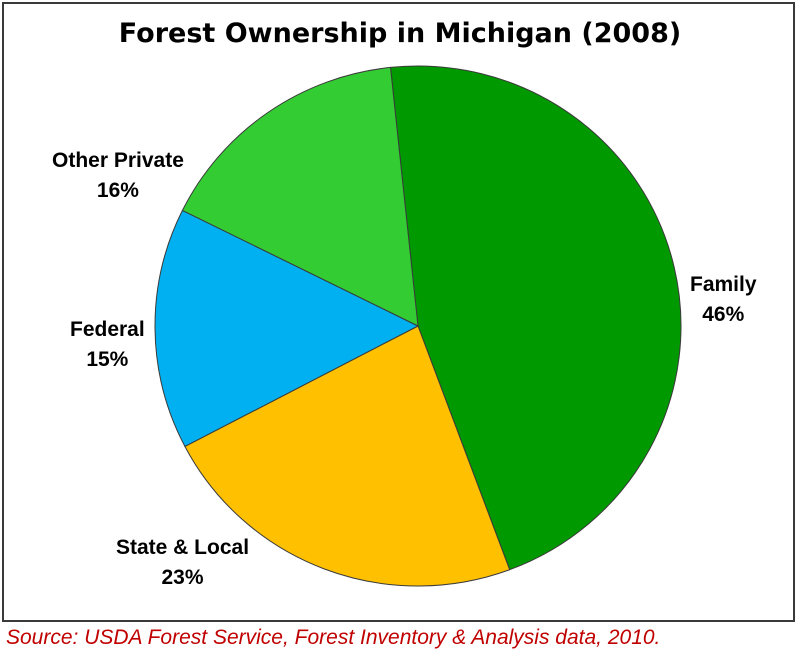  Describe the element at coordinates (183, 547) in the screenshot. I see `slice-label-state-local-name: State & Local` at that location.